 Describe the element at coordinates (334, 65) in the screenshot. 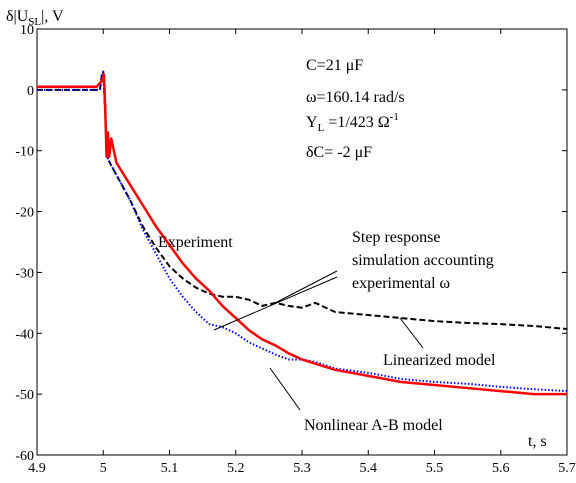

I see `param-capacitance: C=21 μF` at that location.